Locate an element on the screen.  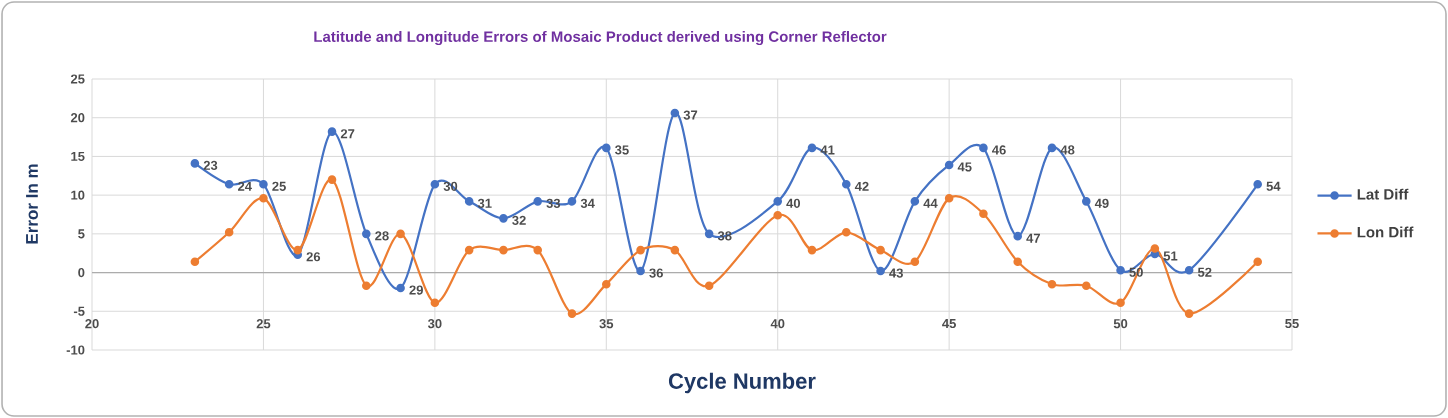
annotation: 26 is located at coordinates (313, 257).